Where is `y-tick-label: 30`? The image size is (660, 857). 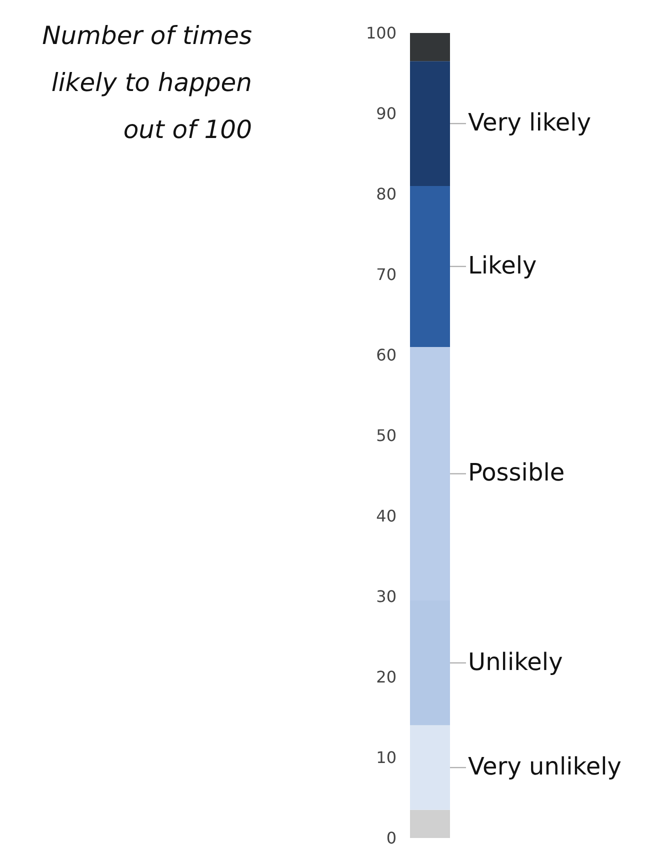 y-tick-label: 30 is located at coordinates (386, 596).